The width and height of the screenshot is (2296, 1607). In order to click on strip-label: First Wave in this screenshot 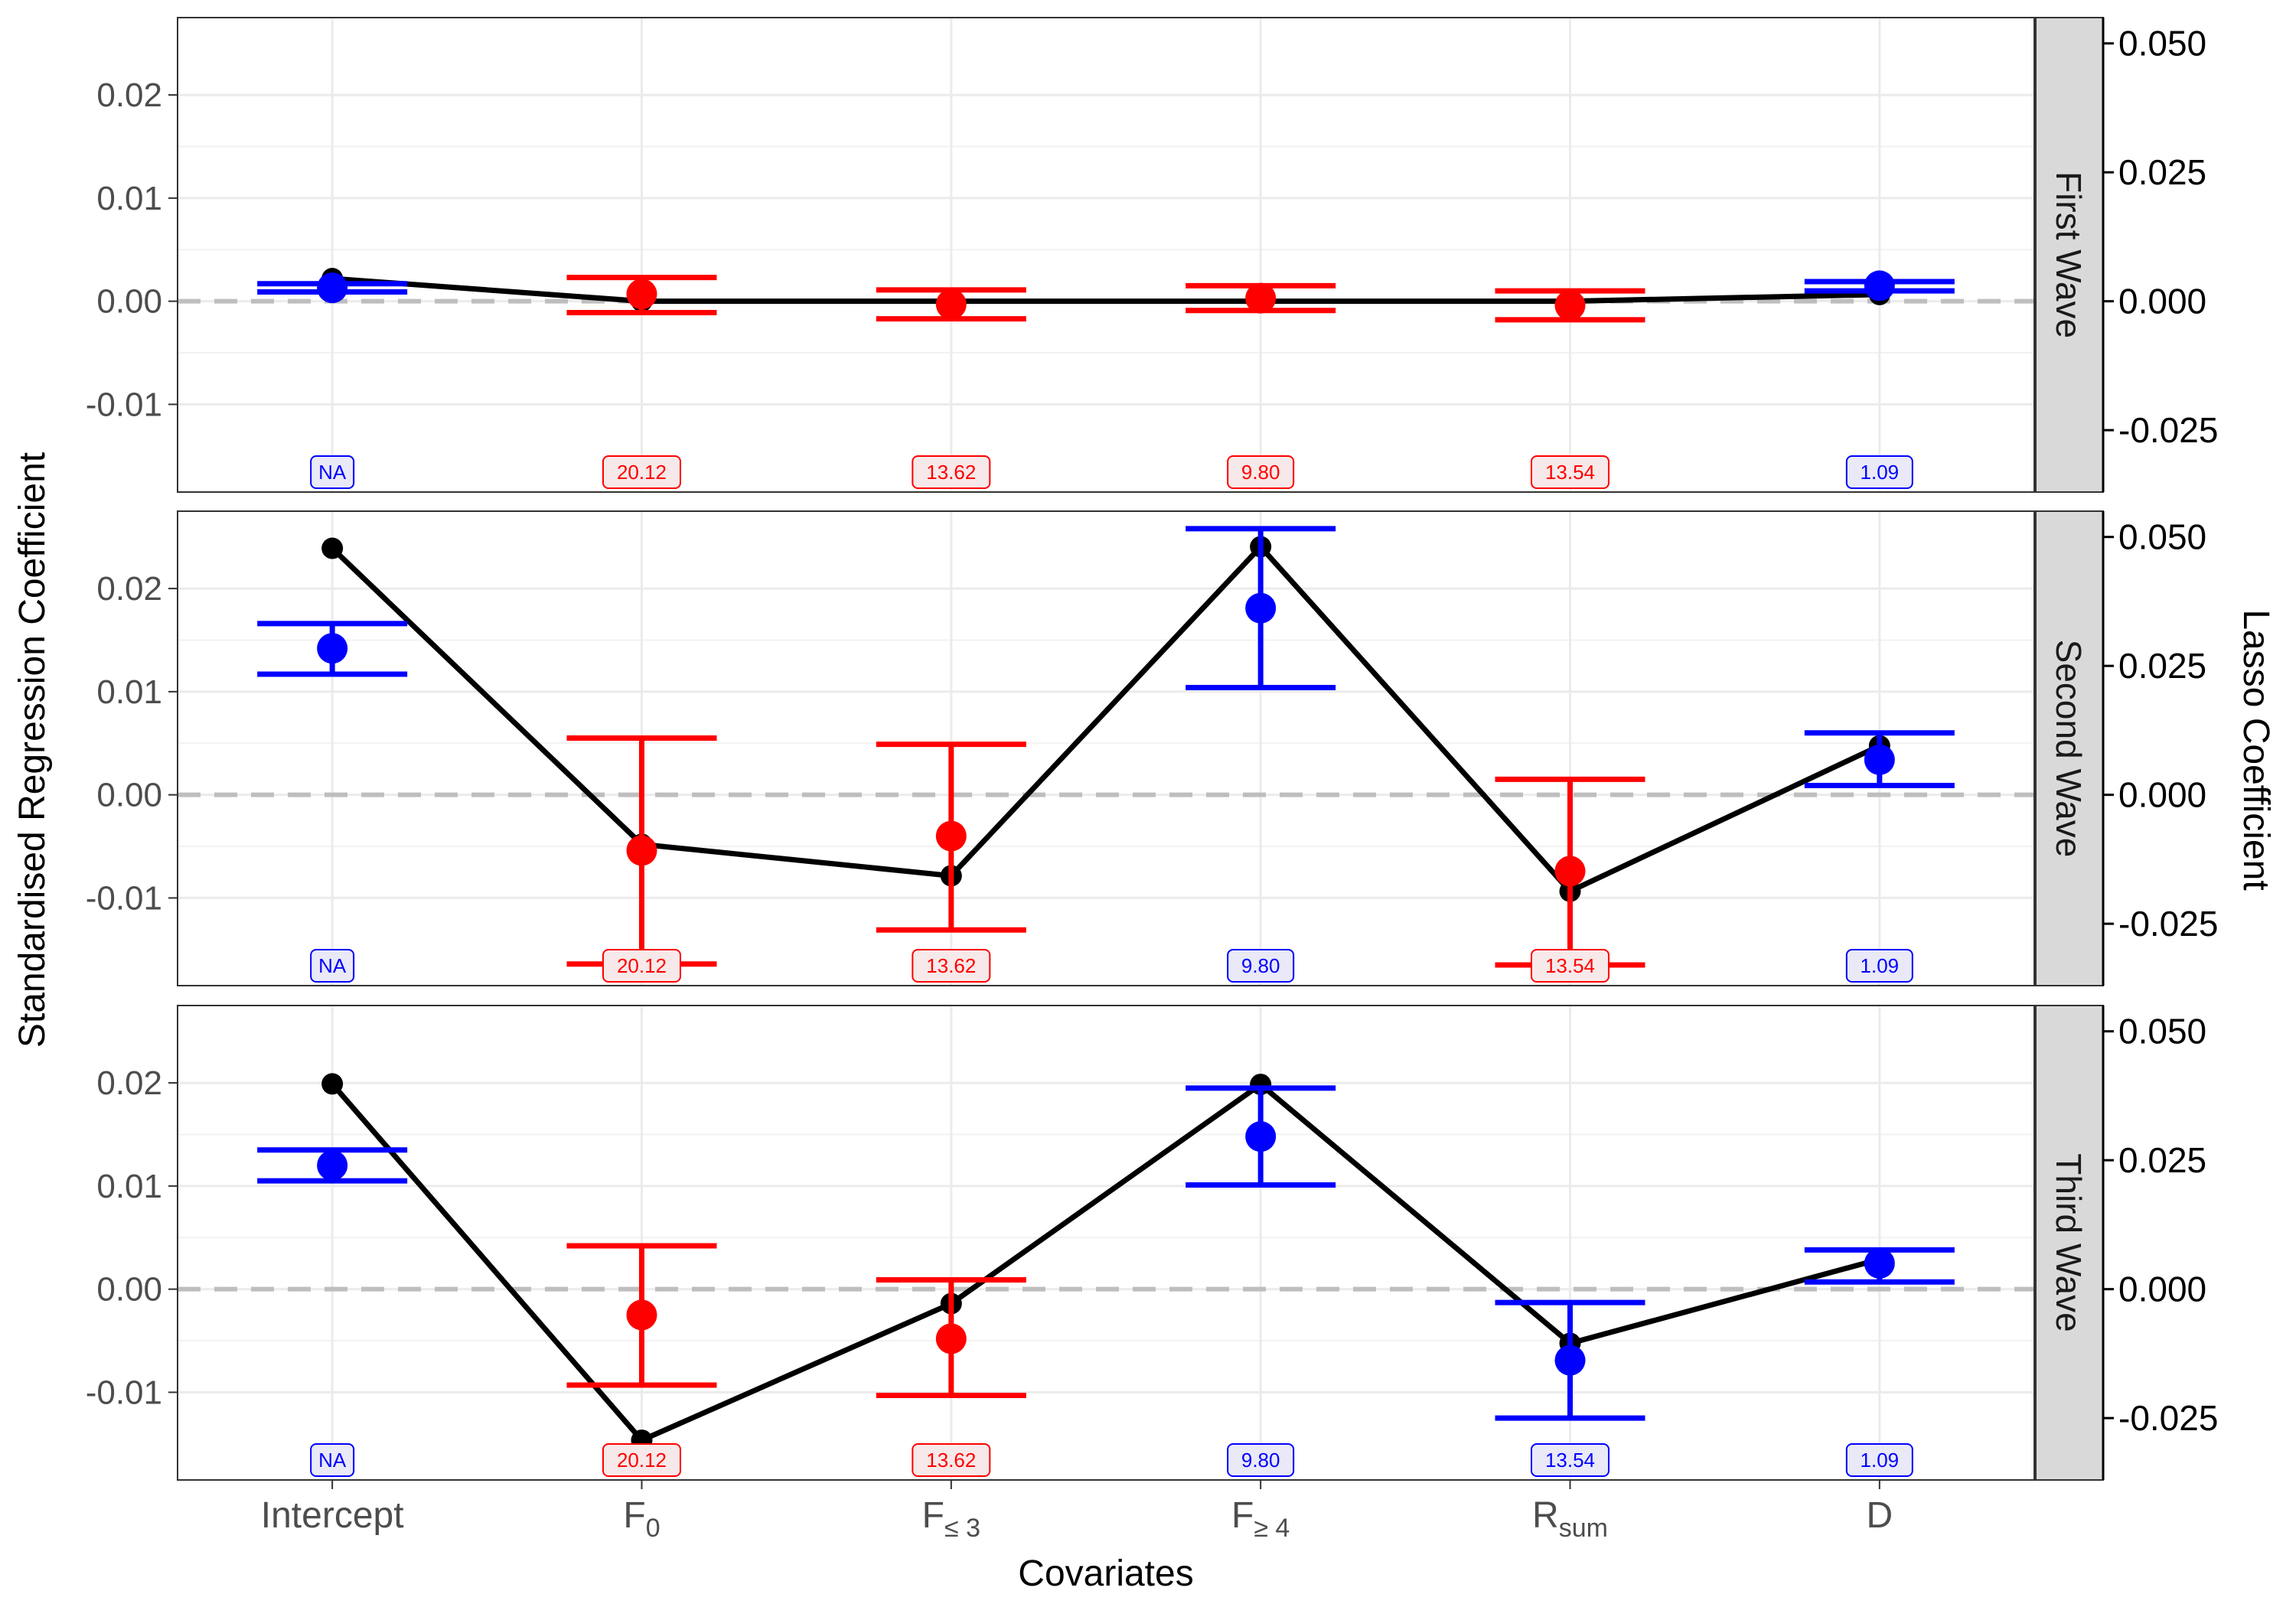, I will do `click(2069, 254)`.